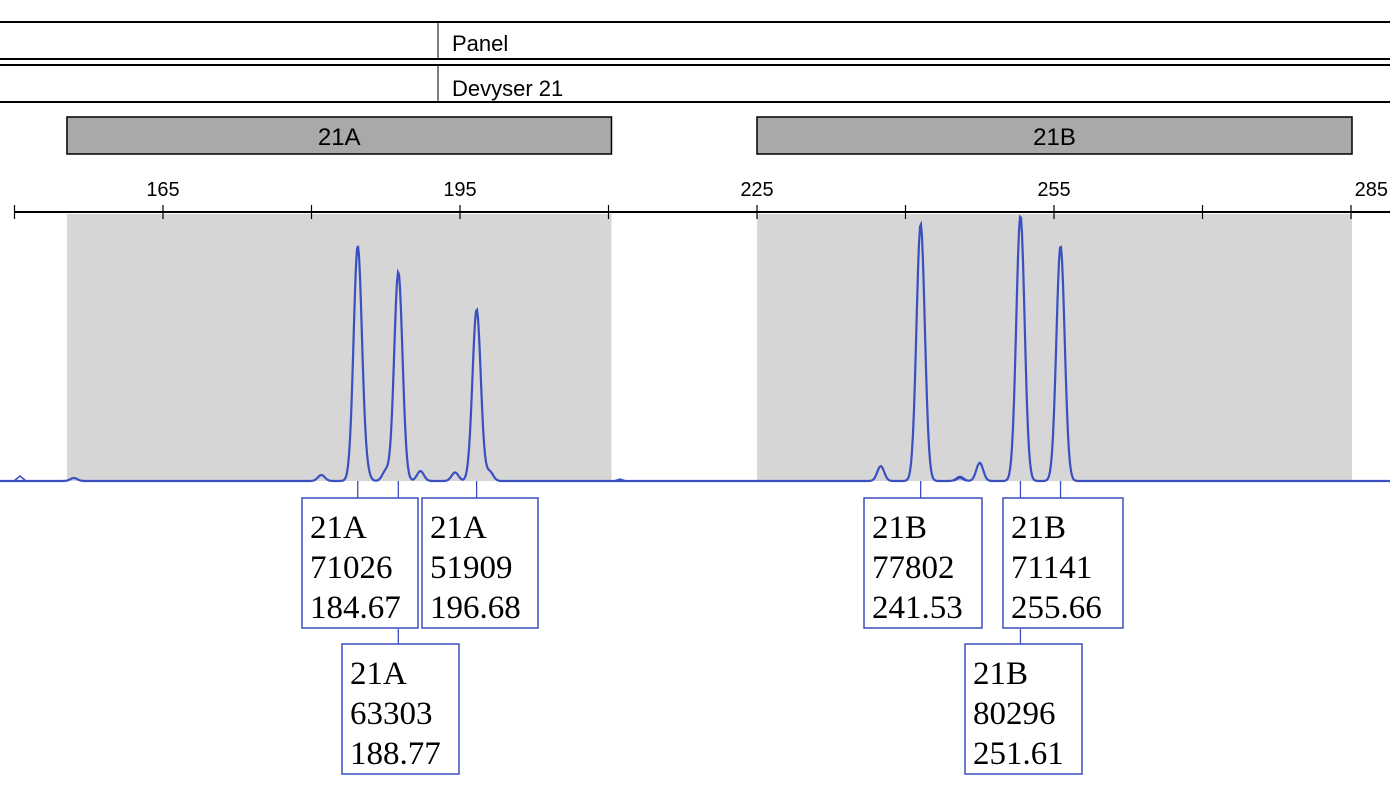  What do you see at coordinates (162, 190) in the screenshot?
I see `axis-tick-label-165: 165` at bounding box center [162, 190].